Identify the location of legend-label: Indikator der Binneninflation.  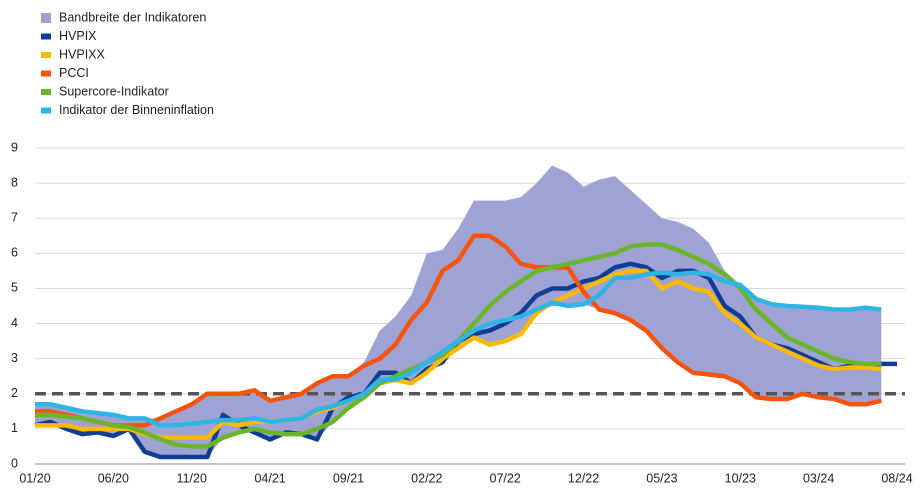
(136, 110).